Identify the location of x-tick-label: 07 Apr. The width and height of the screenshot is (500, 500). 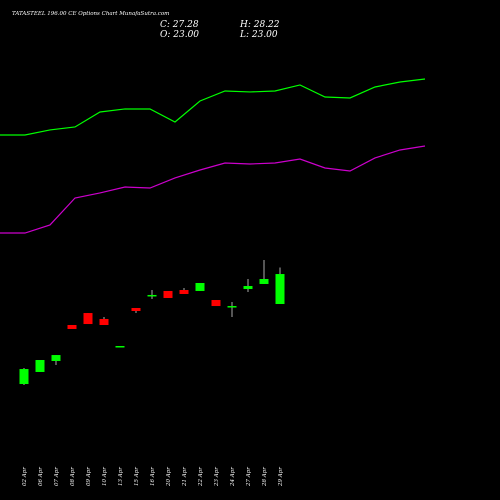
(57, 476).